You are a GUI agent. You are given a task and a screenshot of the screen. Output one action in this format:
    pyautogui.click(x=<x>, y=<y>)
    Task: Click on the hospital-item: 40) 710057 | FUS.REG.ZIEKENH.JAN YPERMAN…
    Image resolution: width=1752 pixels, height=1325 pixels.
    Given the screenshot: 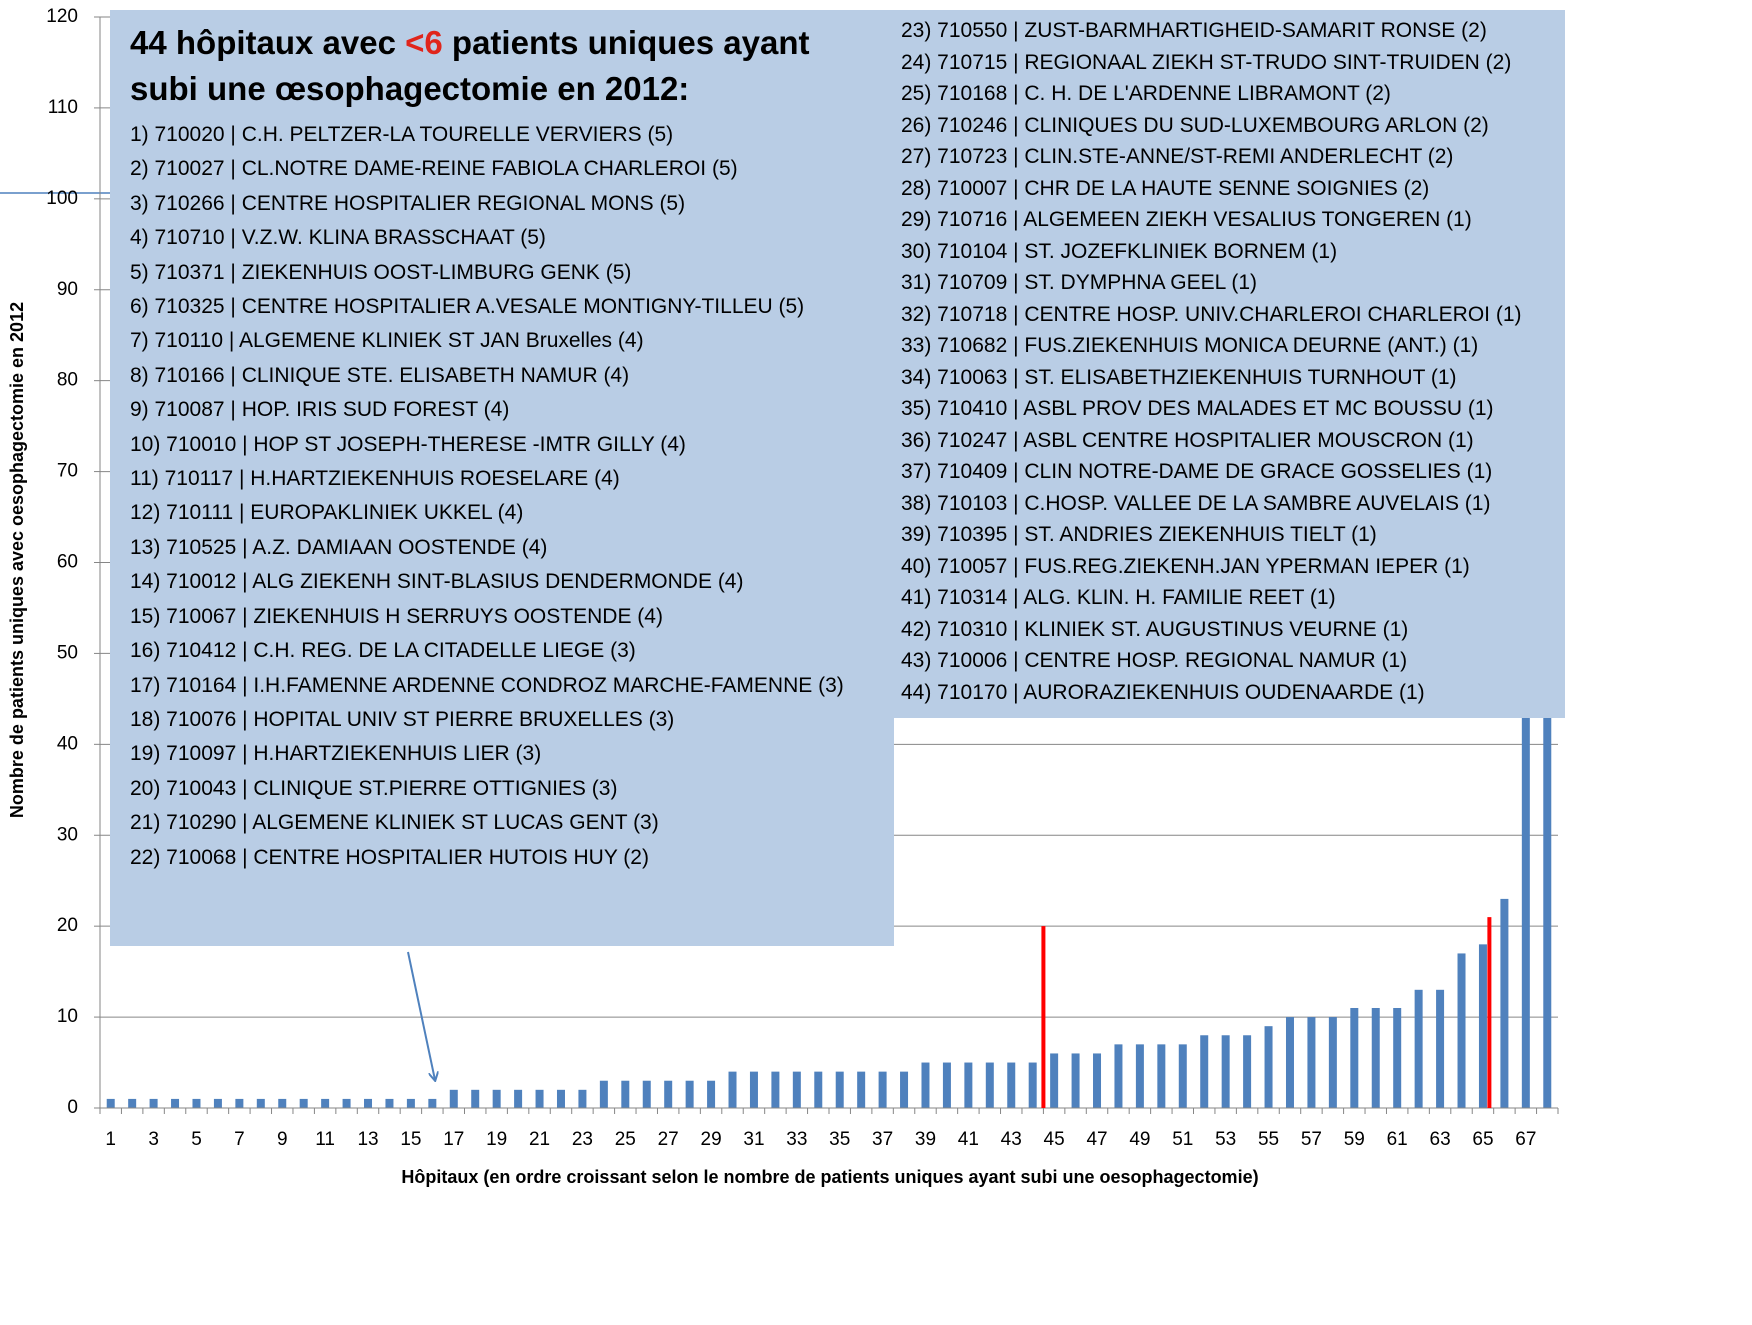 What is the action you would take?
    pyautogui.click(x=1185, y=566)
    